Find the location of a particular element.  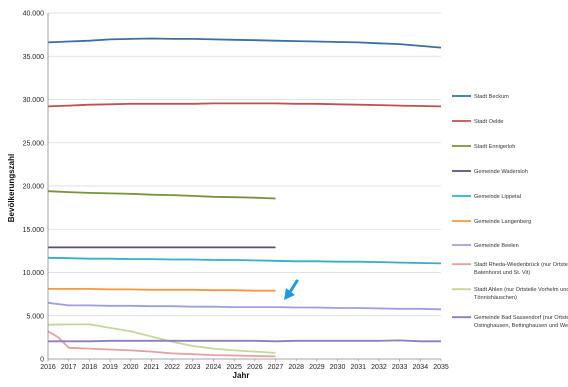

x-tick-label: 2029 is located at coordinates (317, 367).